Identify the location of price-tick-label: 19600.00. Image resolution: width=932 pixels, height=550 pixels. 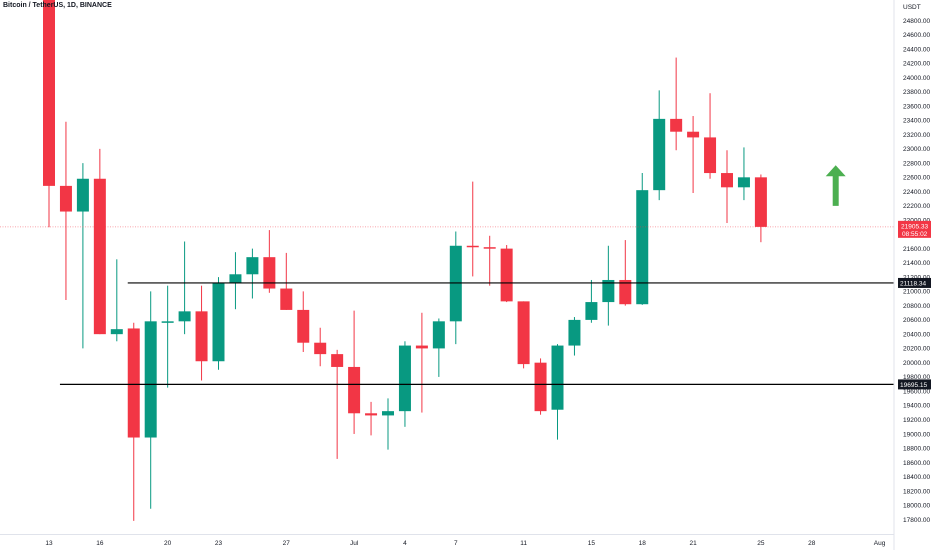
(916, 391).